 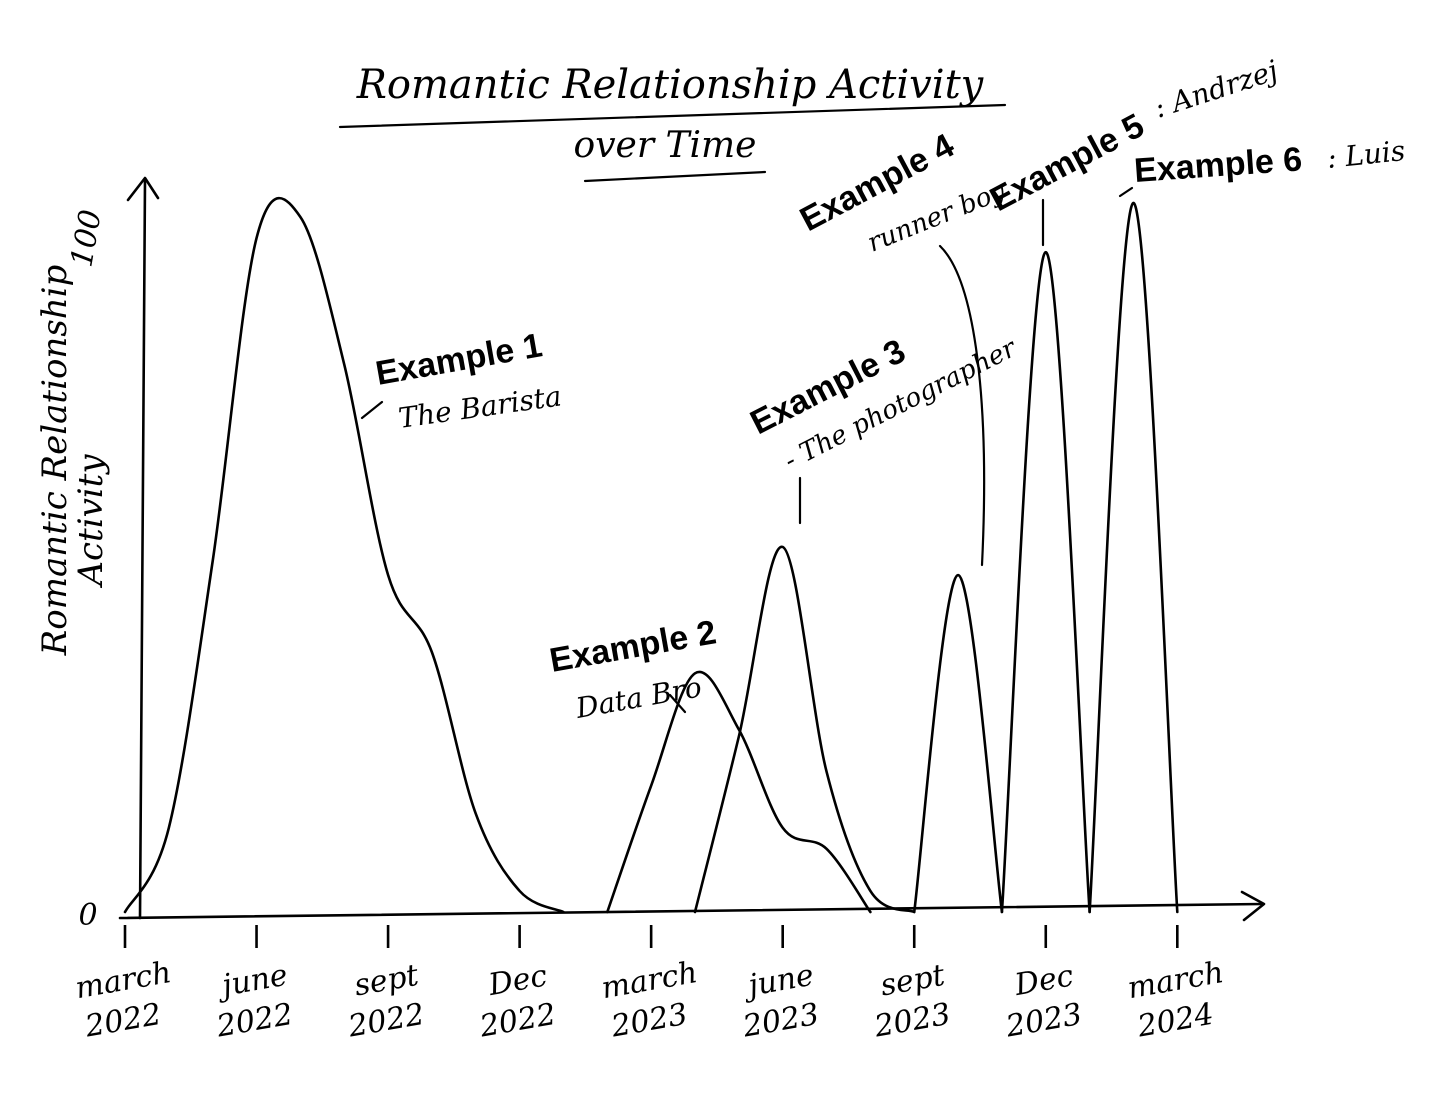 What do you see at coordinates (1067, 163) in the screenshot?
I see `series-label-5: Example 5` at bounding box center [1067, 163].